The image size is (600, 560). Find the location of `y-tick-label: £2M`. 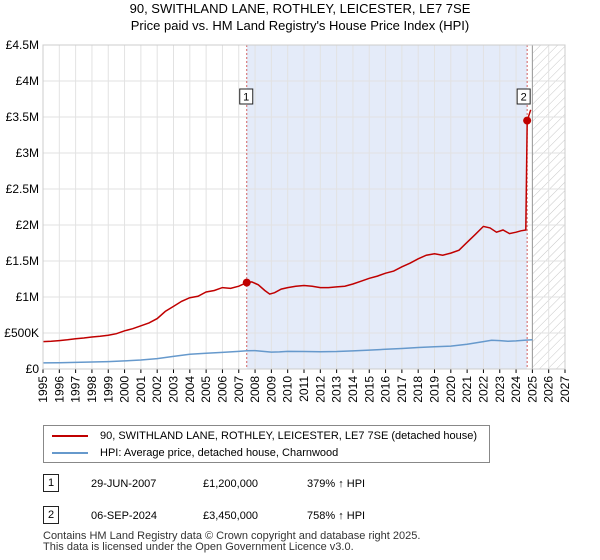

y-tick-label: £2M is located at coordinates (27, 225).